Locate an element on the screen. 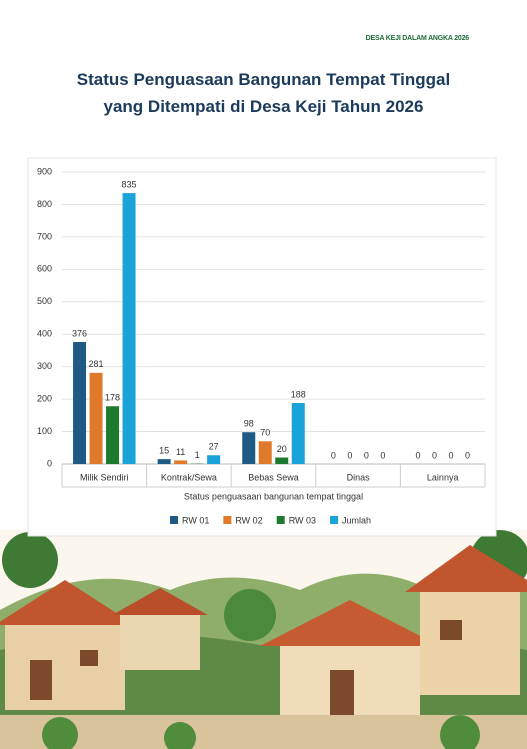  y-tick-label: 0 is located at coordinates (49, 463).